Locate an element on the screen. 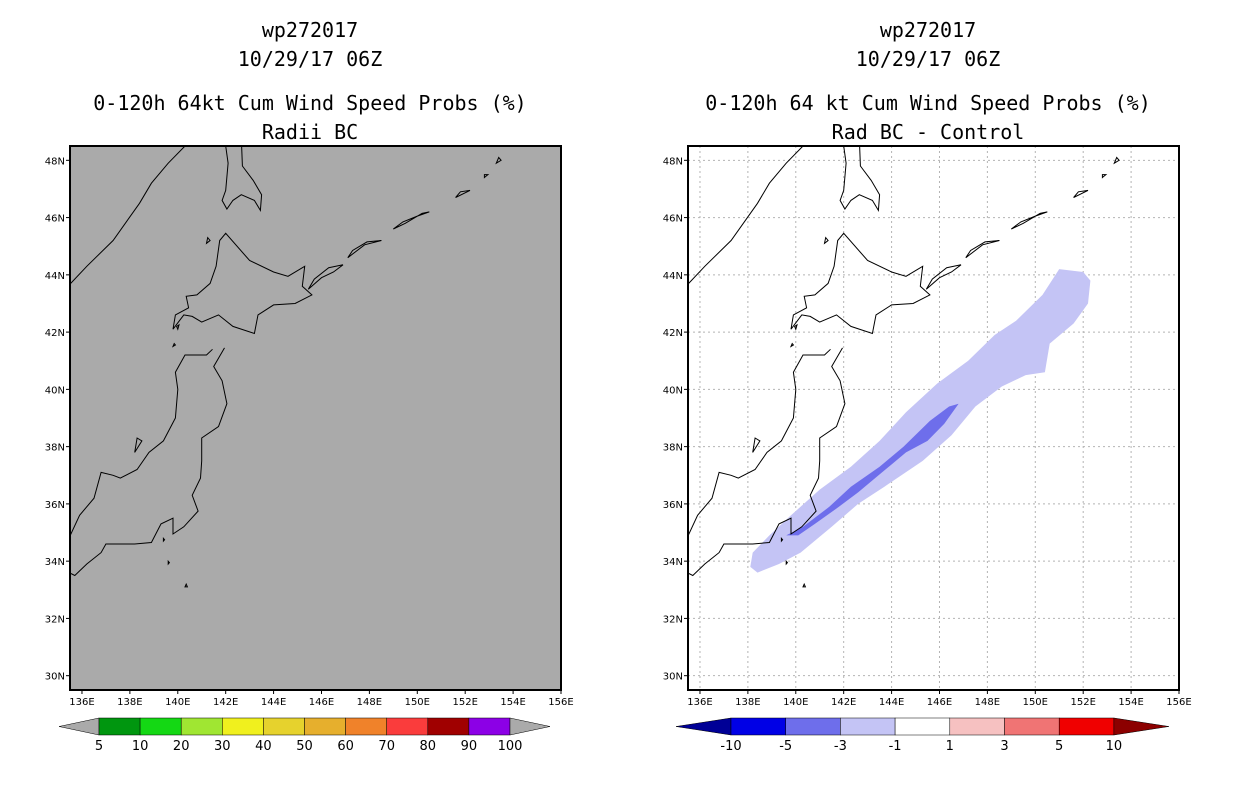 The width and height of the screenshot is (1236, 800). difference-swath-dark is located at coordinates (872, 469).